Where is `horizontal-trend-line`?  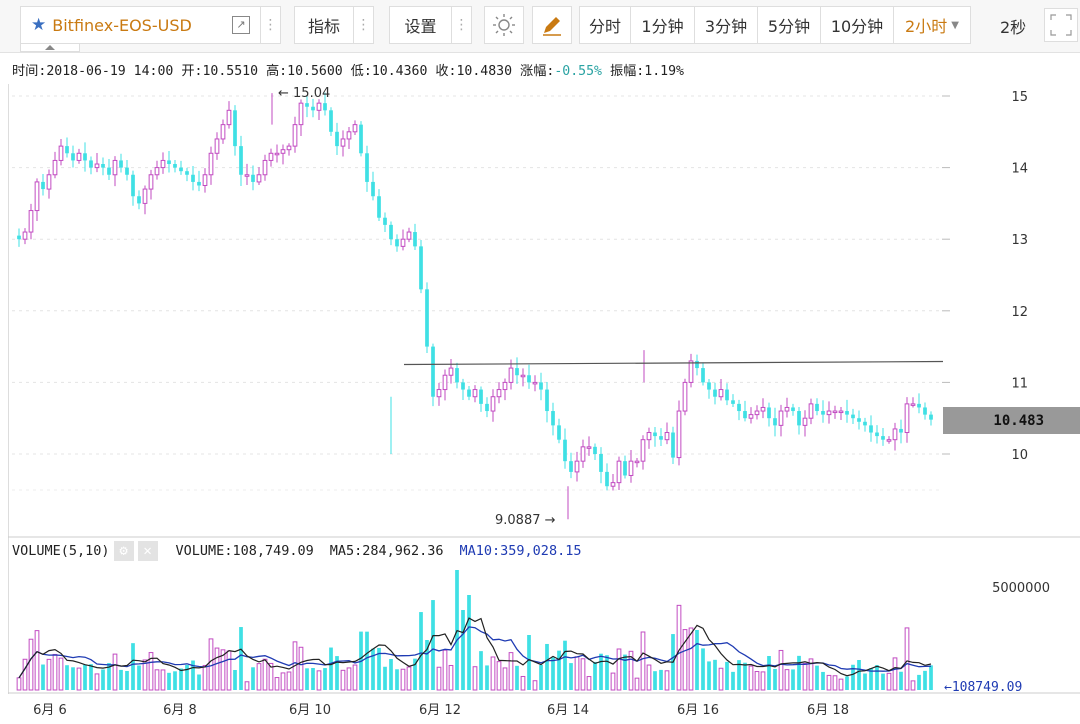
horizontal-trend-line is located at coordinates (673, 363).